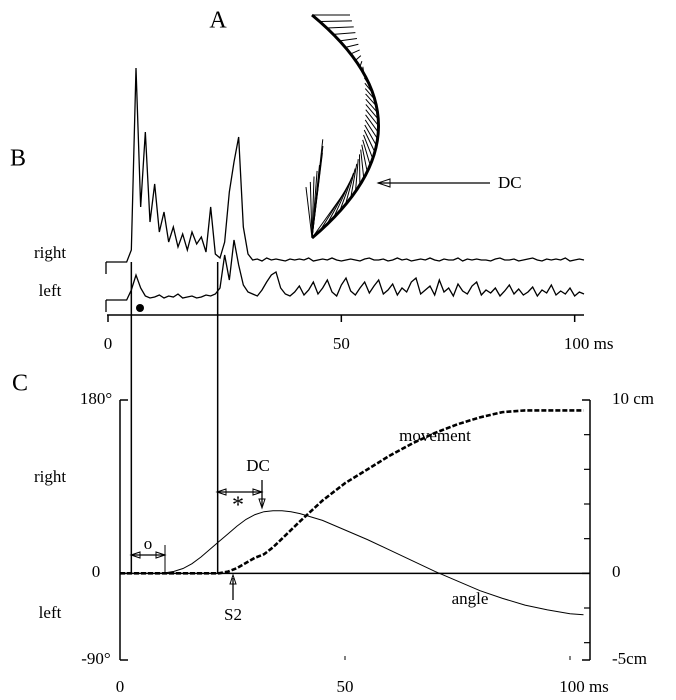 The height and width of the screenshot is (700, 676). I want to click on panel-label: C, so click(20, 384).